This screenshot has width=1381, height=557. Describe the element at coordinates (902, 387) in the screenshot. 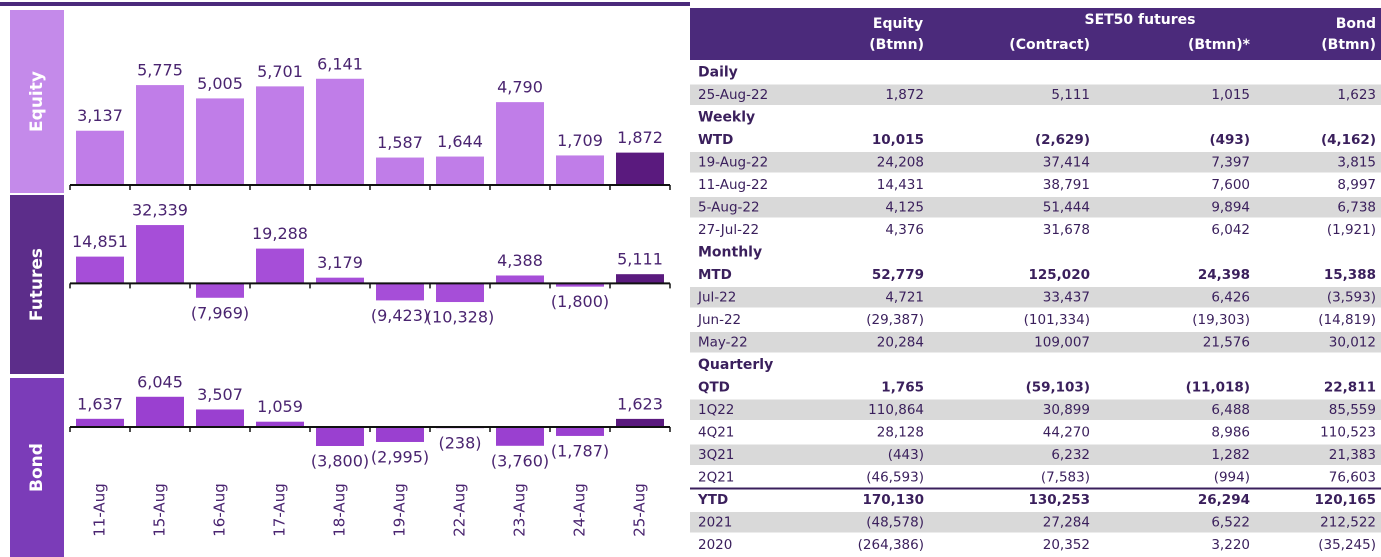

I see `table-cell: 1,765` at that location.